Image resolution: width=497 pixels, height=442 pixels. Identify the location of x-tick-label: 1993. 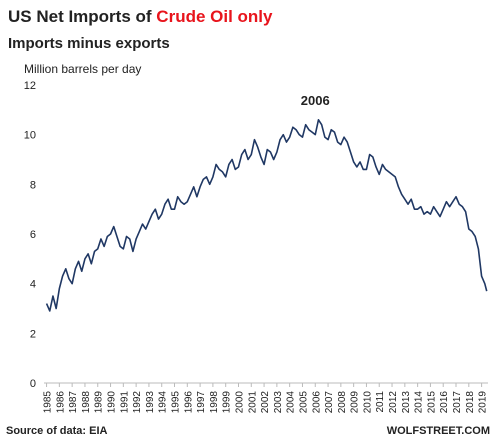
(150, 402).